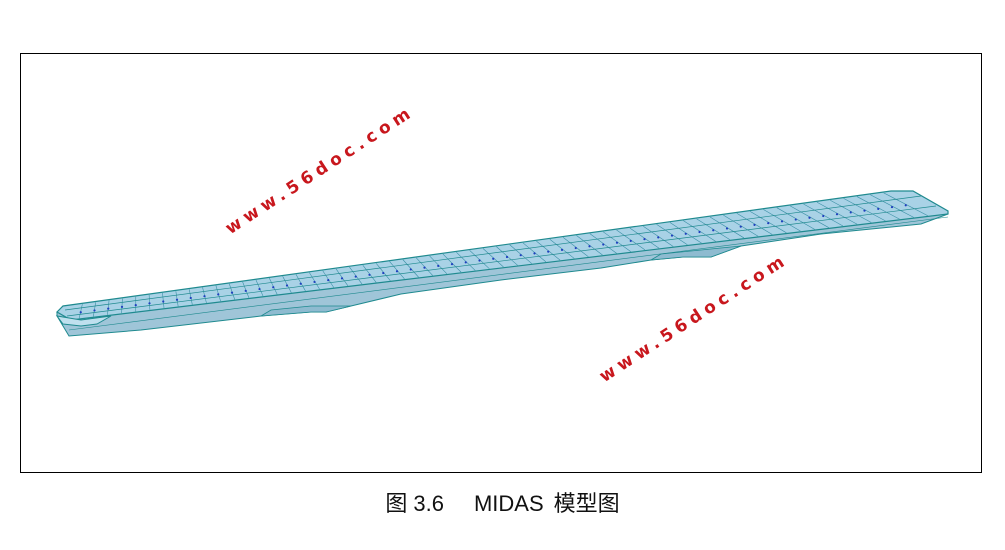  What do you see at coordinates (508, 503) in the screenshot?
I see `caption-tool: MIDAS` at bounding box center [508, 503].